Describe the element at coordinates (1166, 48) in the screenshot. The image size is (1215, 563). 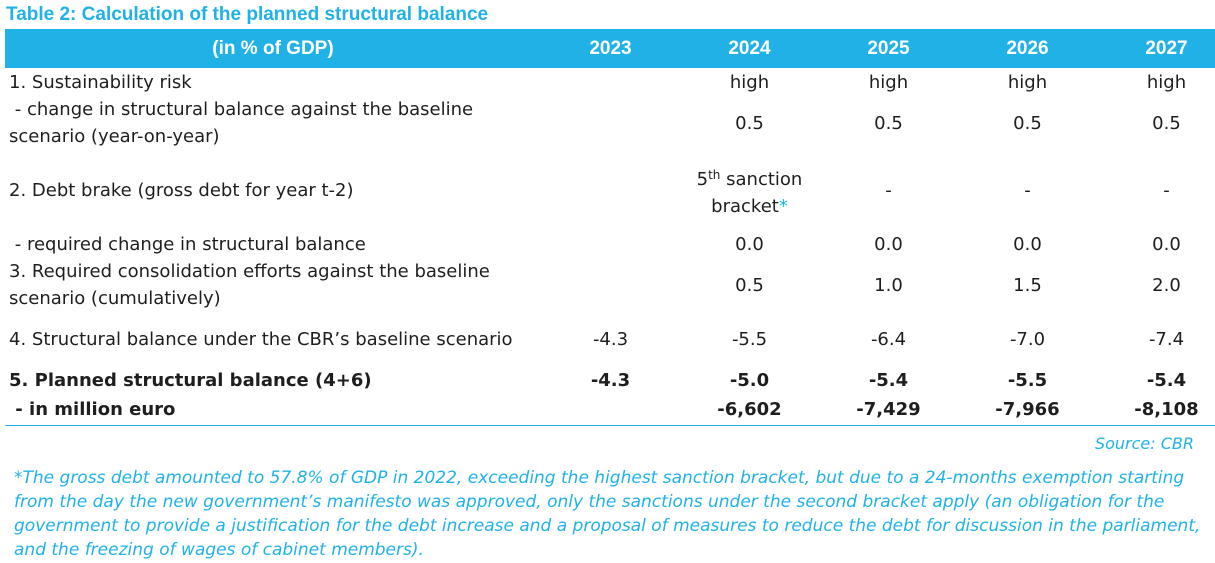
I see `header-year: 2027` at that location.